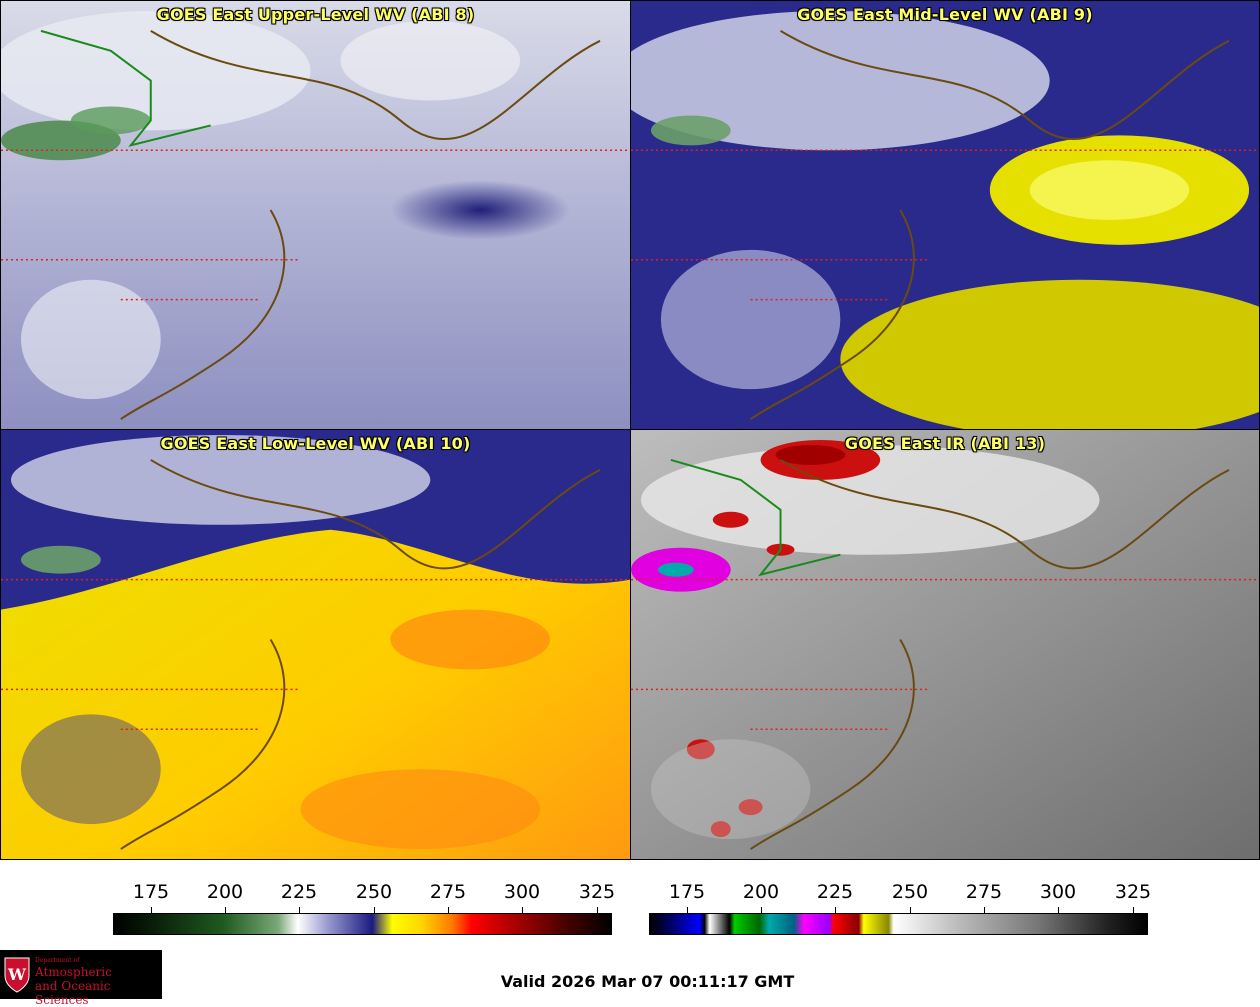  Describe the element at coordinates (945, 443) in the screenshot. I see `panel-title: GOES East IR (ABI 13)` at that location.